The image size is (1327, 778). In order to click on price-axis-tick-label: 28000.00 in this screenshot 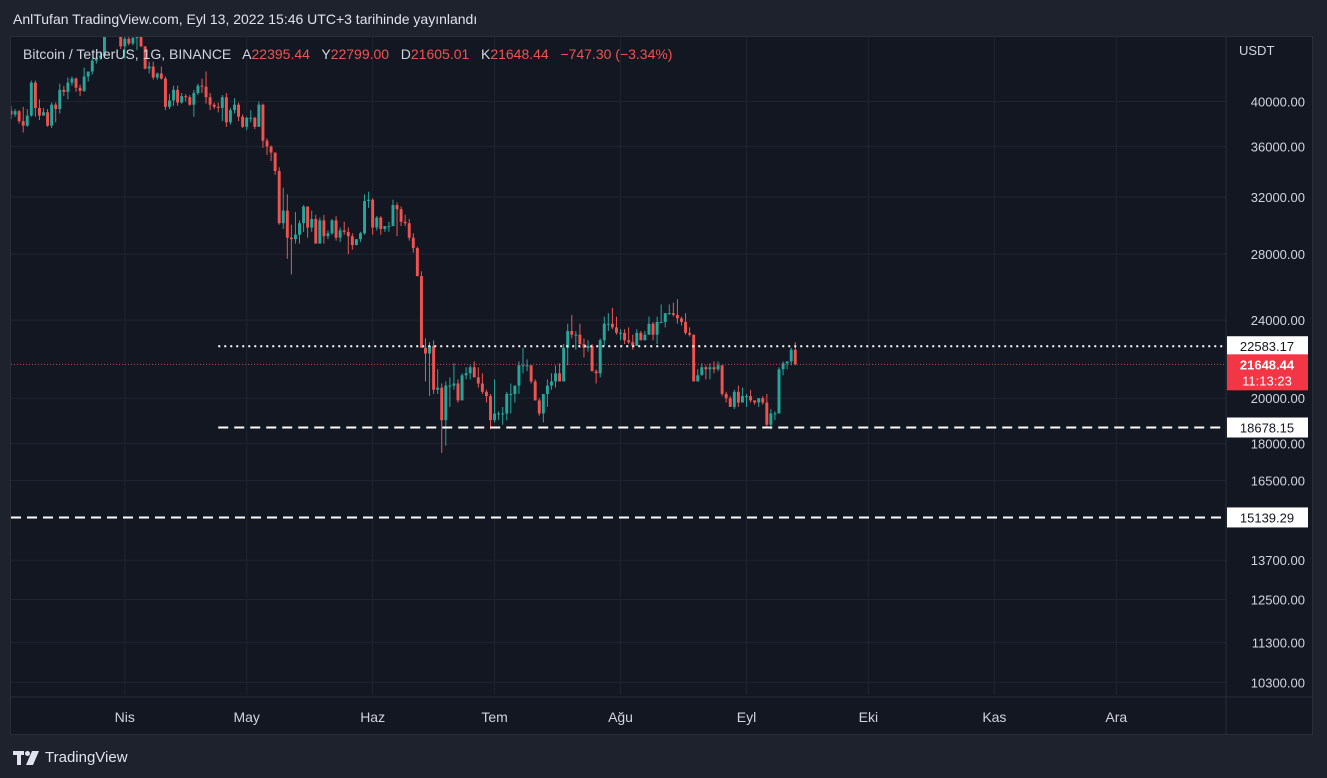, I will do `click(1278, 254)`.